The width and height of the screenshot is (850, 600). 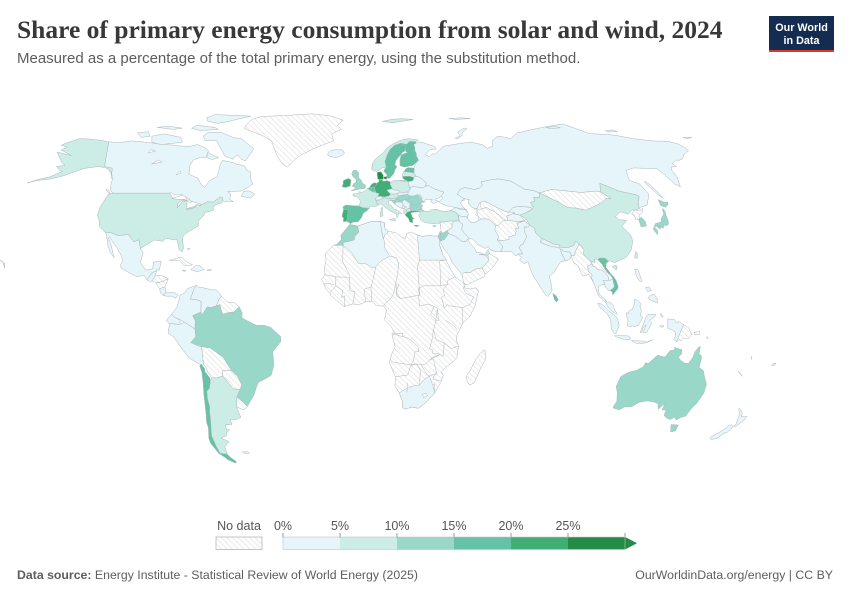 What do you see at coordinates (396, 526) in the screenshot?
I see `svg-text: 10%` at bounding box center [396, 526].